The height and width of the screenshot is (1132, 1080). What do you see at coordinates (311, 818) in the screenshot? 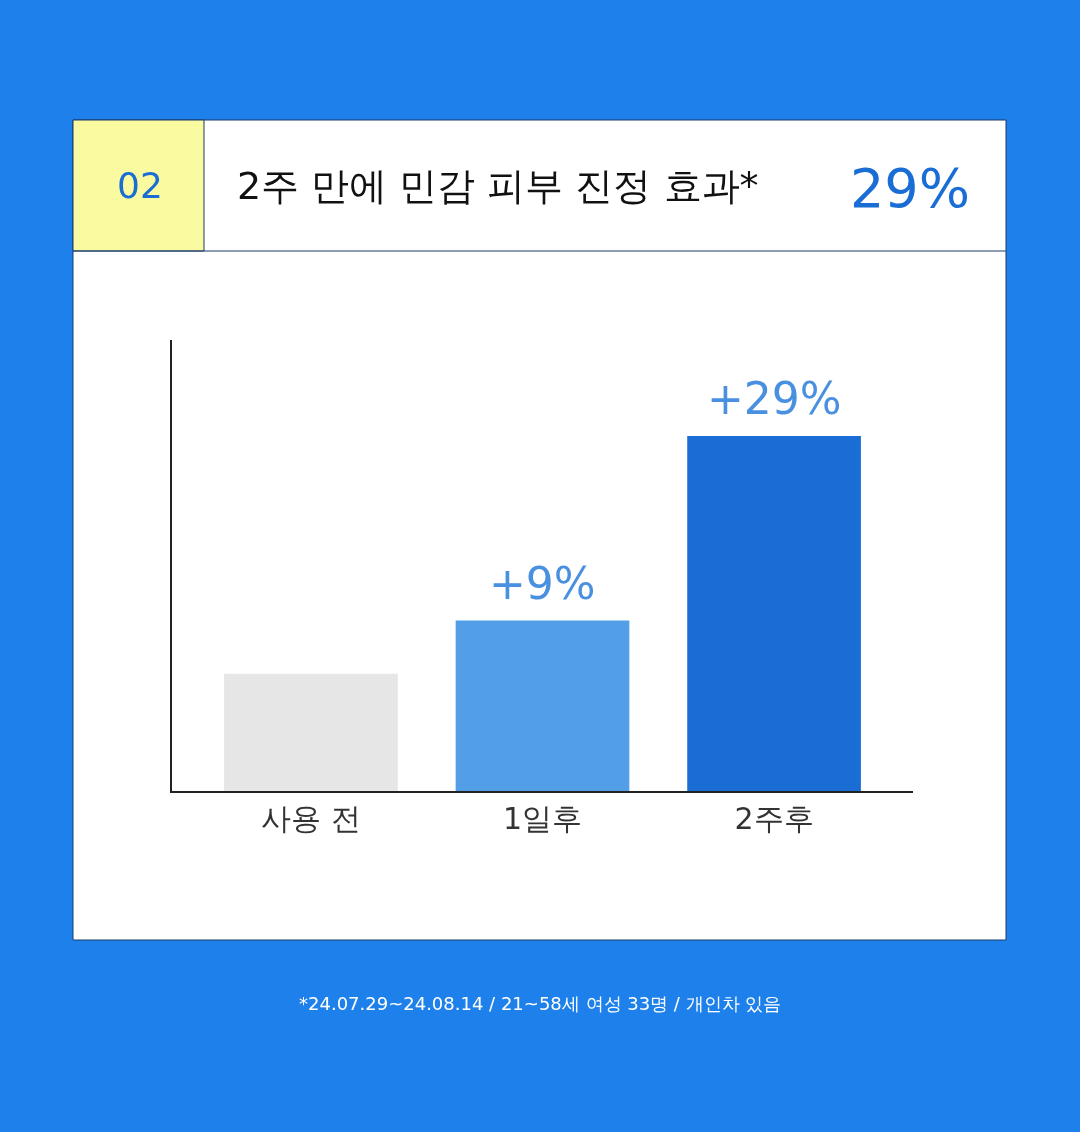
I see `x-tick-label: 사용 전` at bounding box center [311, 818].